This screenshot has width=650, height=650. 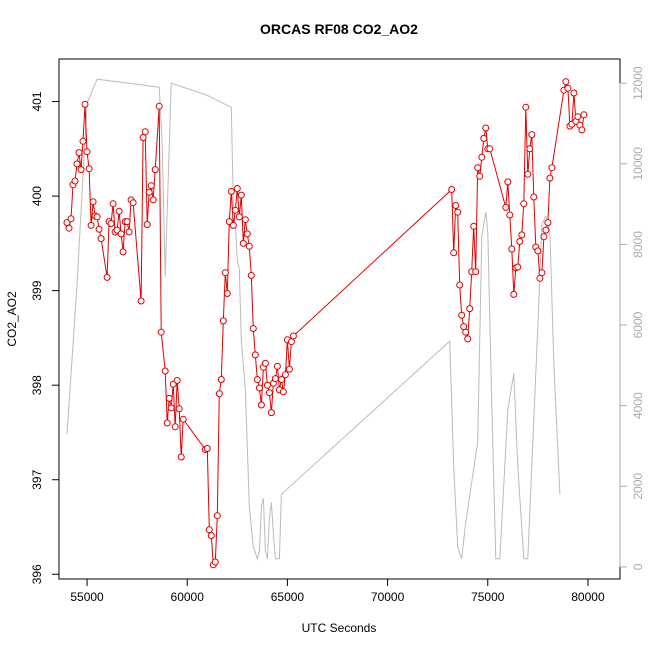 What do you see at coordinates (339, 628) in the screenshot?
I see `x-axis-label: UTC Seconds` at bounding box center [339, 628].